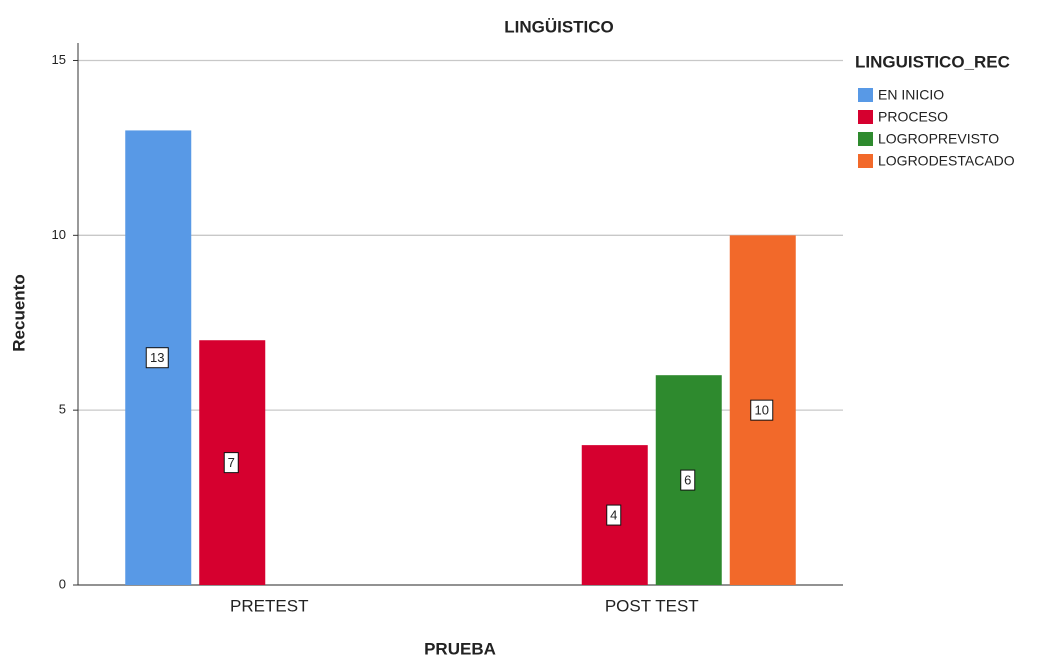  Describe the element at coordinates (59, 59) in the screenshot. I see `y-tick-label: 15` at that location.